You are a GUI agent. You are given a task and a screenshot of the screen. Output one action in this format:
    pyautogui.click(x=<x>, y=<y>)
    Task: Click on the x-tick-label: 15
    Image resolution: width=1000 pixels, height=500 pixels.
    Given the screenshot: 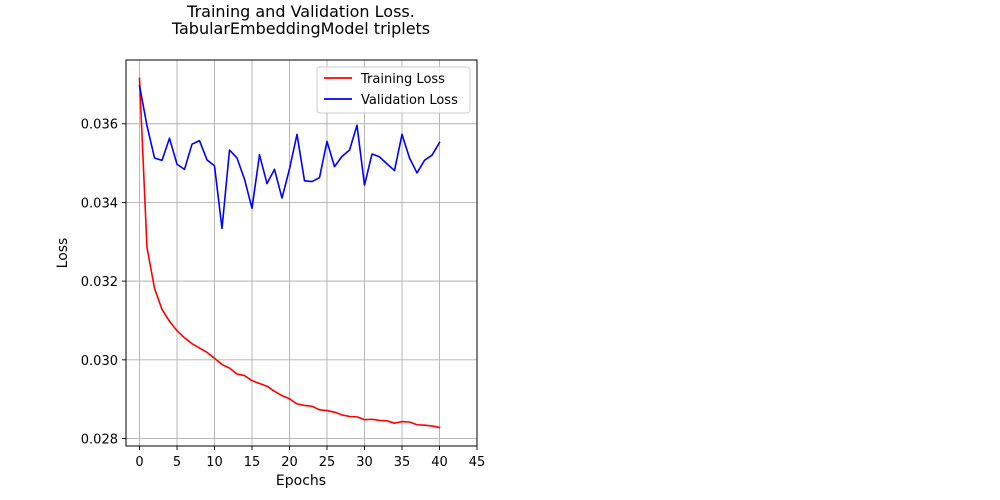 What is the action you would take?
    pyautogui.click(x=252, y=462)
    